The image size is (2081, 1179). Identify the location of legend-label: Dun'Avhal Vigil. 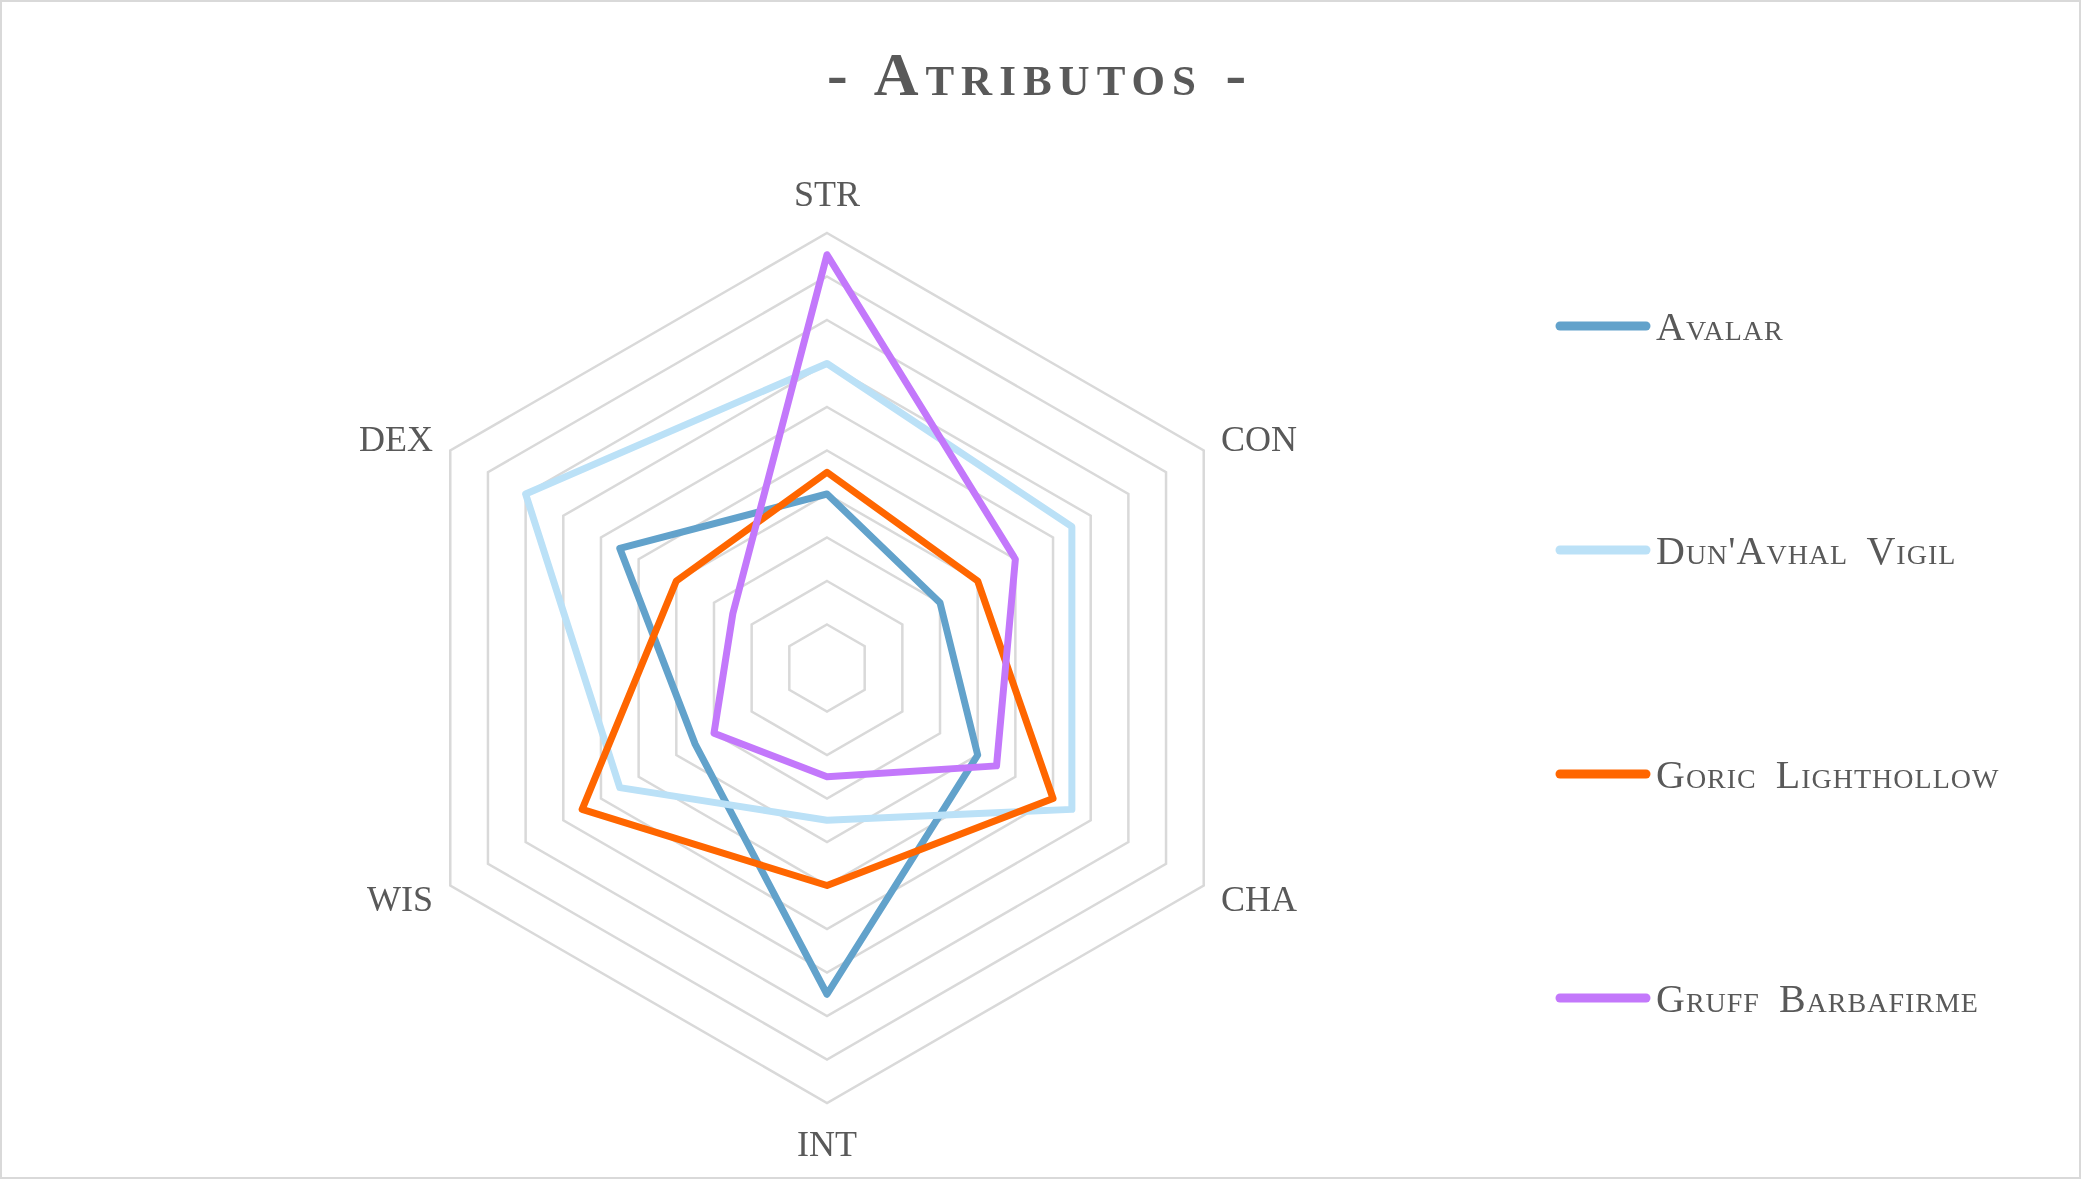
(1806, 550).